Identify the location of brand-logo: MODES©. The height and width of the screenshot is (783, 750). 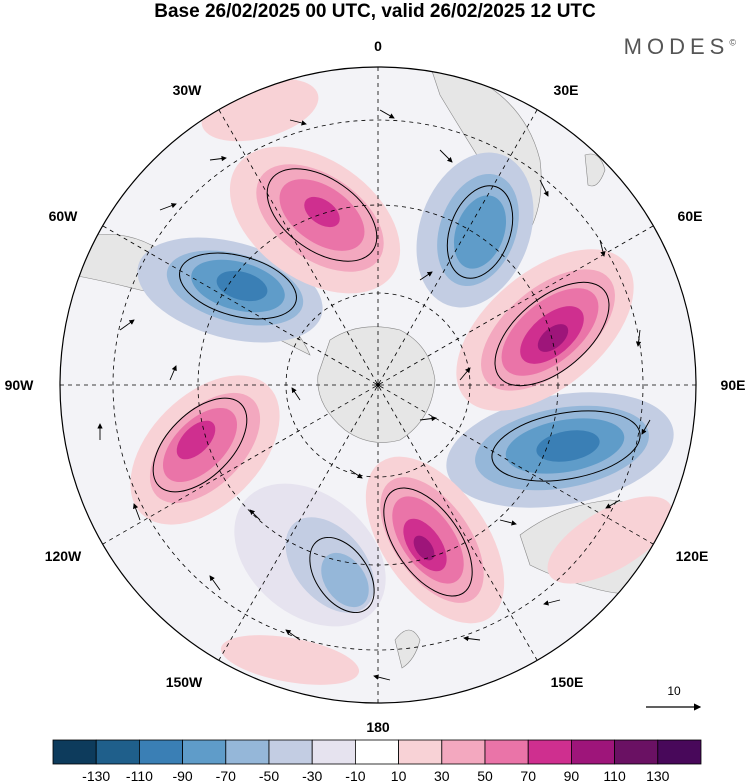
(679, 46).